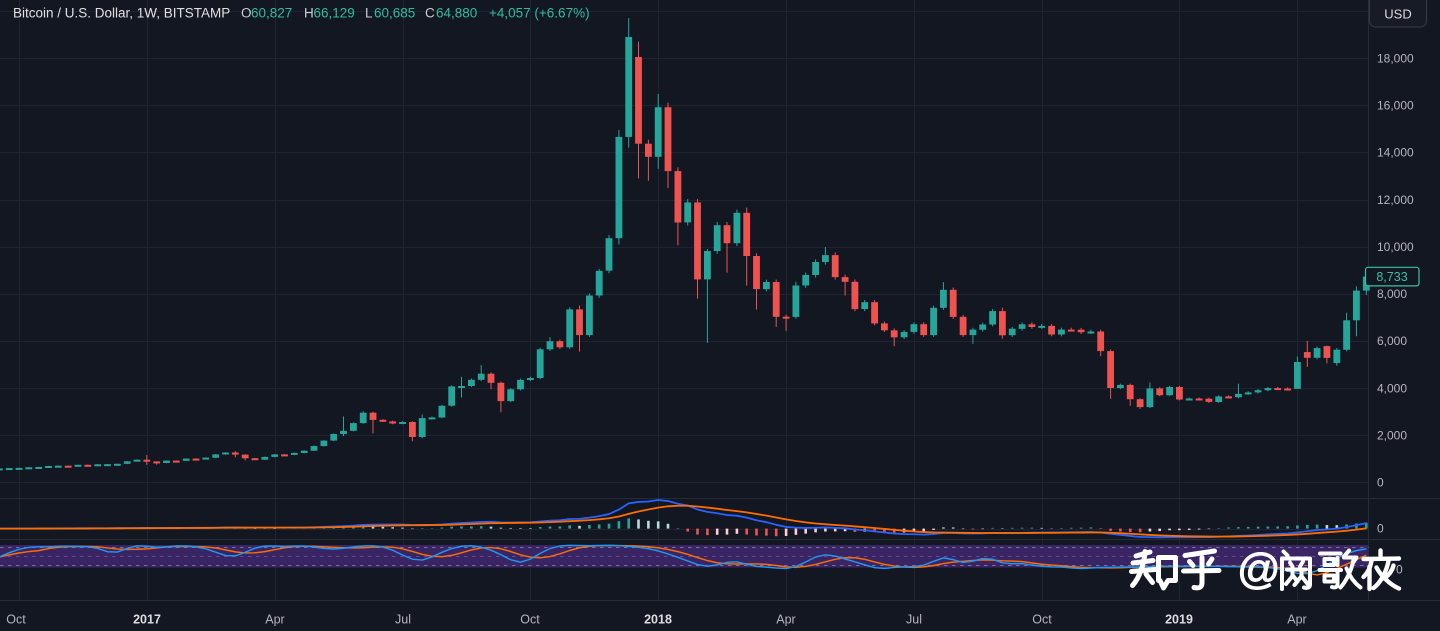  What do you see at coordinates (147, 620) in the screenshot?
I see `svg-text: 2017` at bounding box center [147, 620].